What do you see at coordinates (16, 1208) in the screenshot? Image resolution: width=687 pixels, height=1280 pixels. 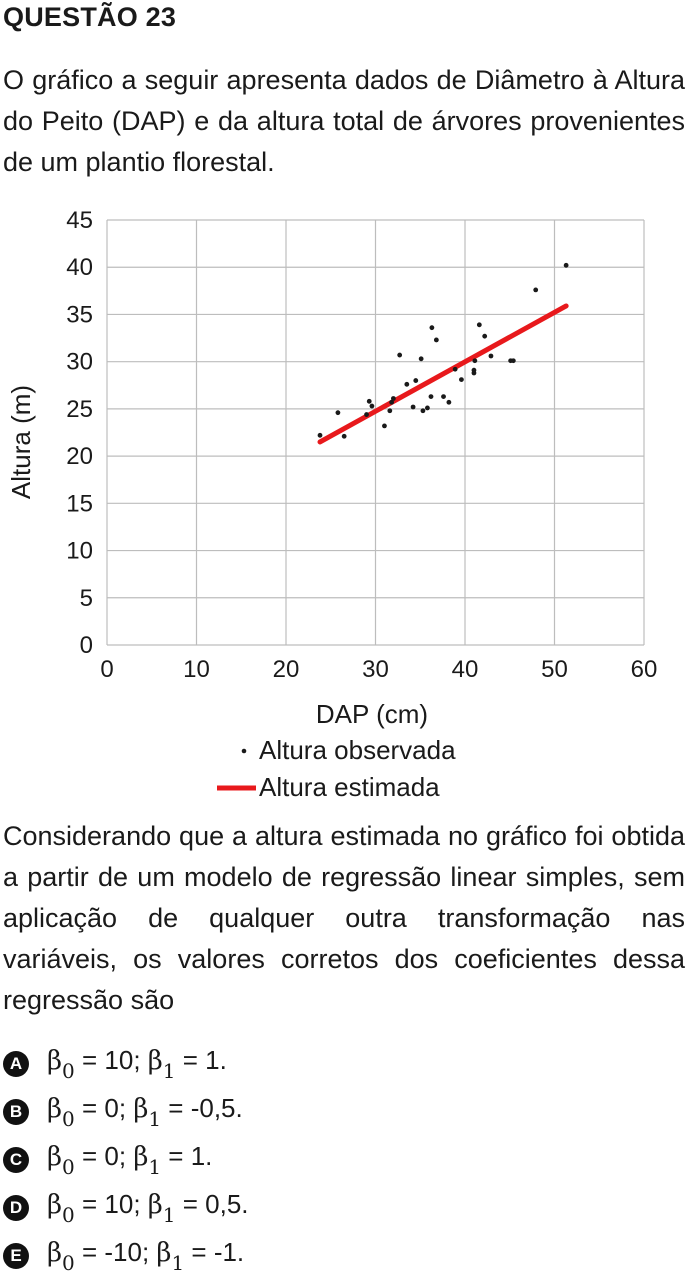 I see `option-letter-badge: D` at bounding box center [16, 1208].